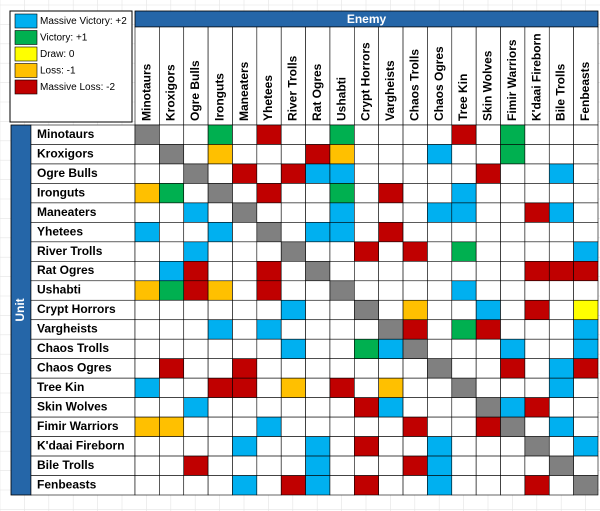 The width and height of the screenshot is (600, 511). Describe the element at coordinates (67, 212) in the screenshot. I see `y-tick-label: Maneaters` at that location.